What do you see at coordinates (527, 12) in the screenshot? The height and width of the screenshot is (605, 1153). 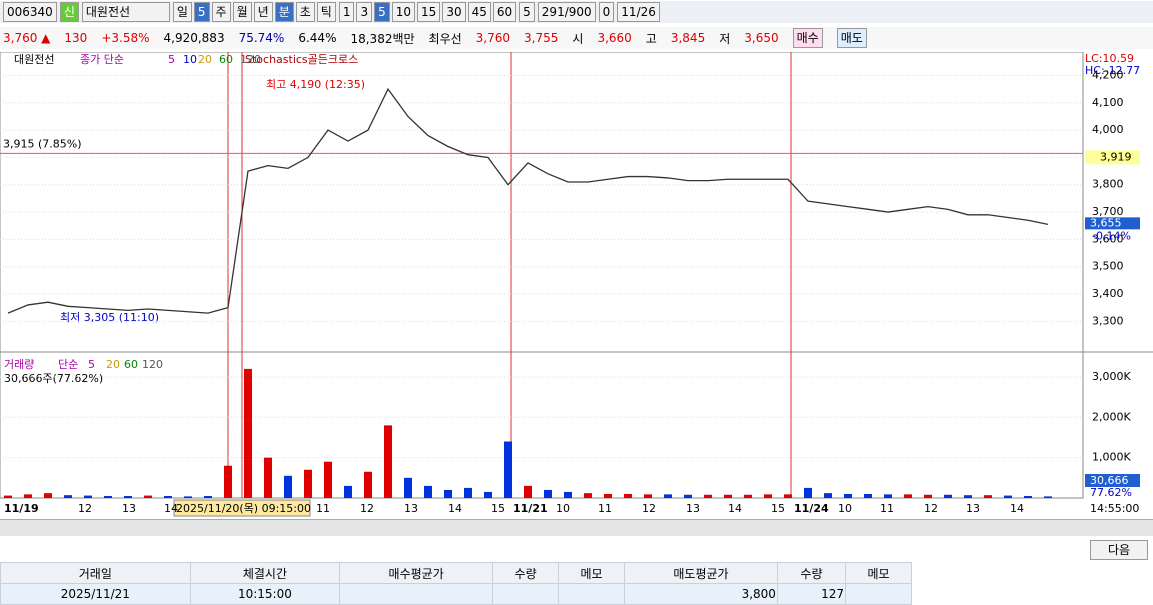 I see `count: 5` at bounding box center [527, 12].